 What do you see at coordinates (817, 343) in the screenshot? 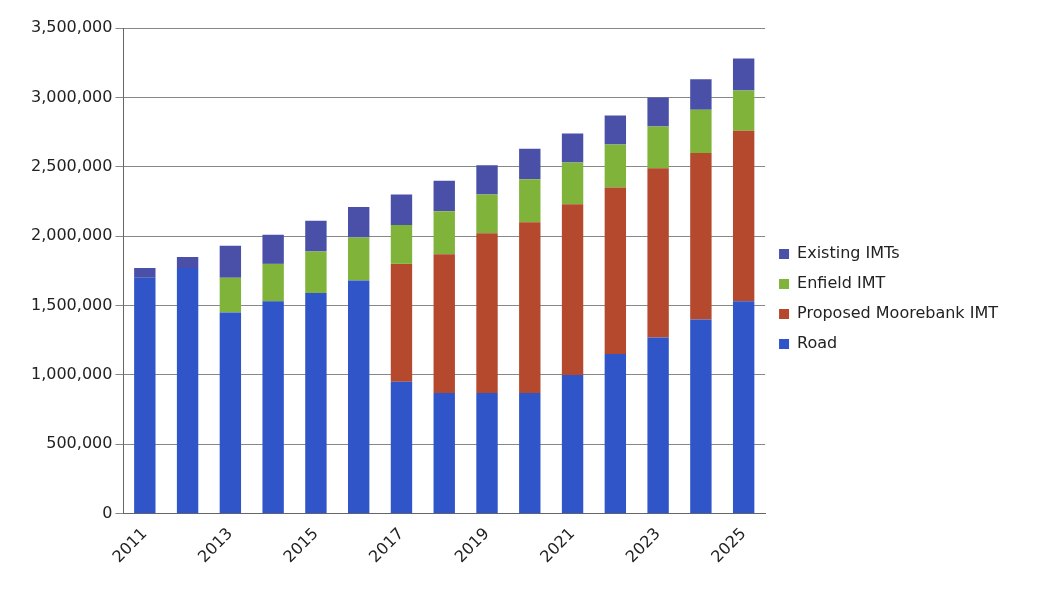
I see `legend-label: Road` at bounding box center [817, 343].